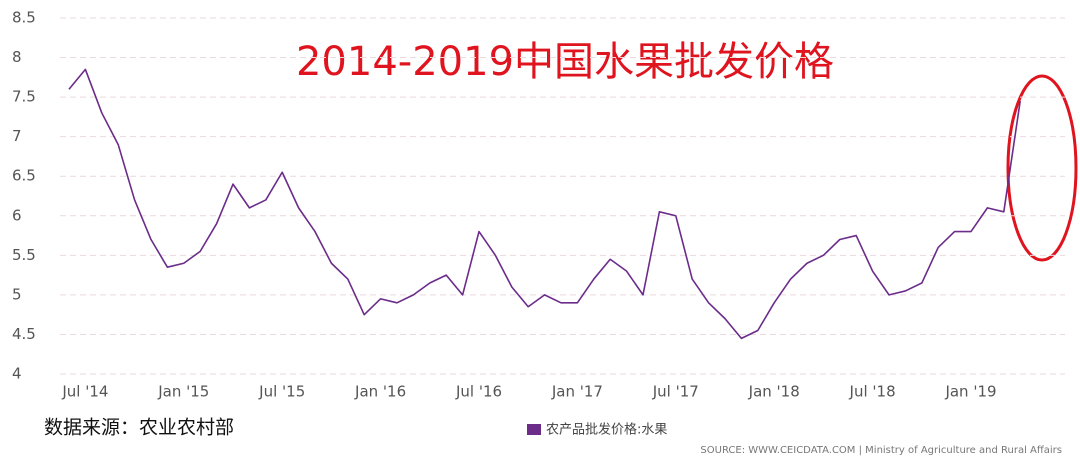  I want to click on x-tick-label: Jul '15, so click(281, 392).